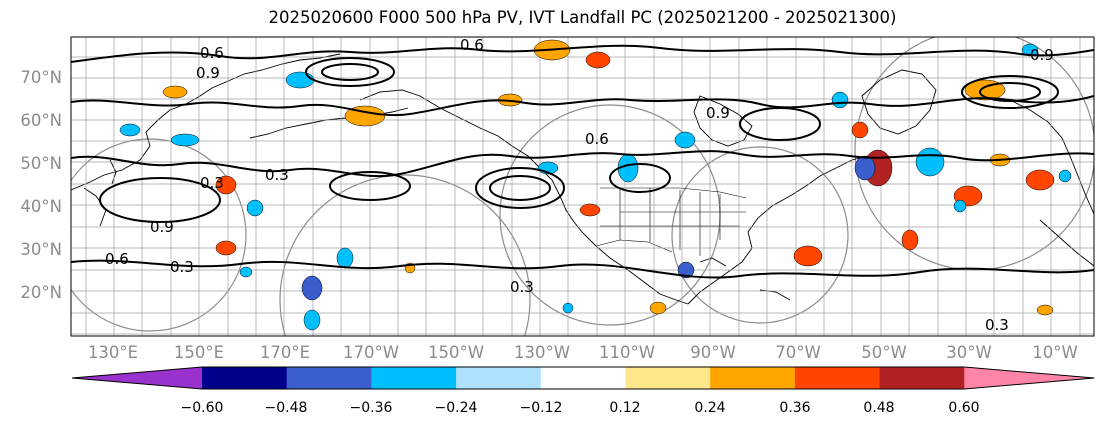 This screenshot has height=429, width=1105. Describe the element at coordinates (673, 193) in the screenshot. I see `border-us-canada` at that location.